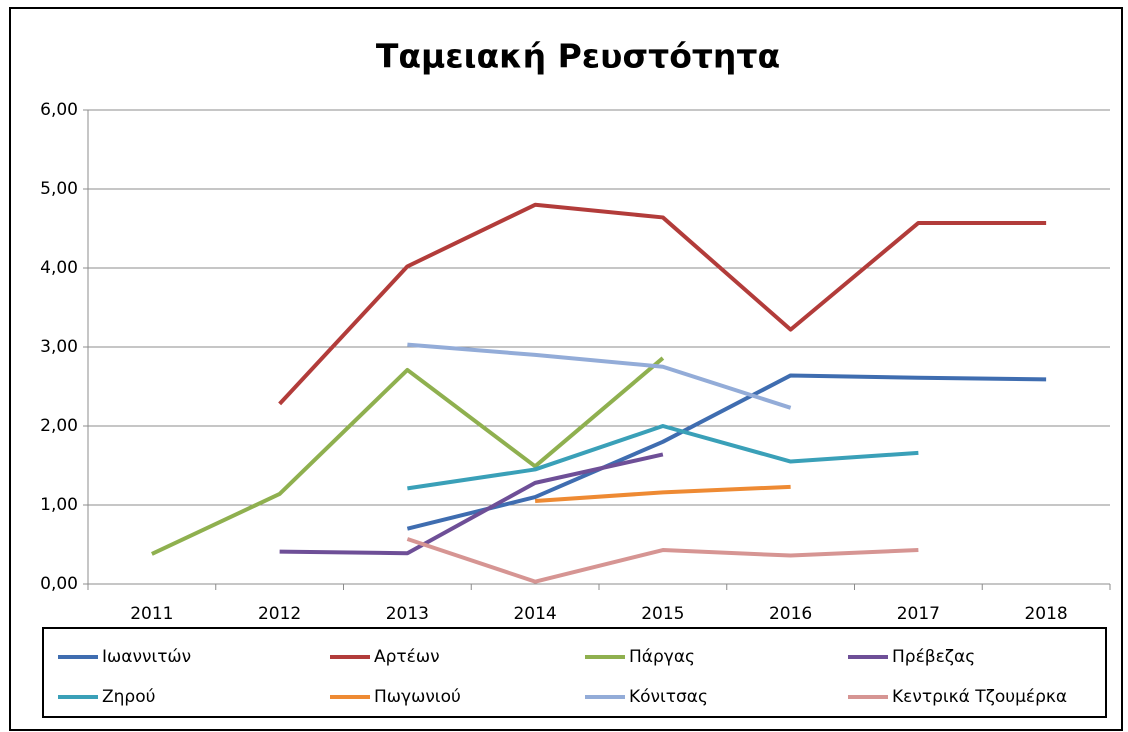 This screenshot has height=732, width=1128. What do you see at coordinates (59, 584) in the screenshot?
I see `y-tick-label: 0,00` at bounding box center [59, 584].